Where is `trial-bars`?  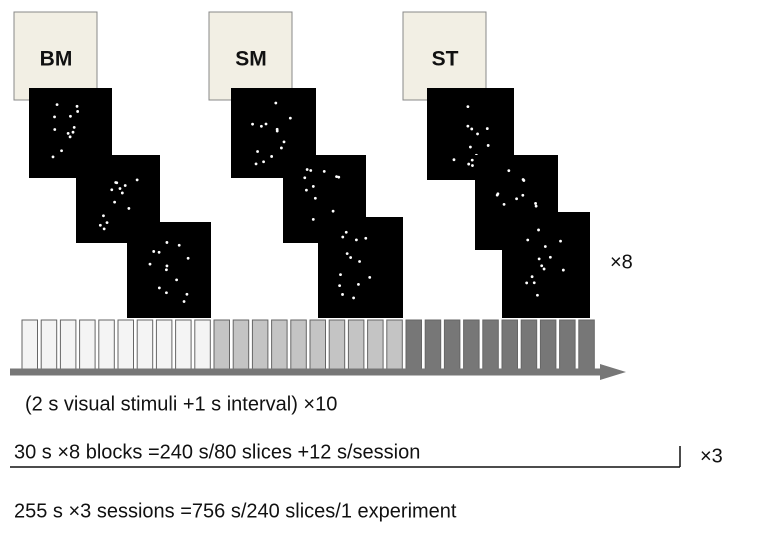
trial-bars is located at coordinates (308, 345).